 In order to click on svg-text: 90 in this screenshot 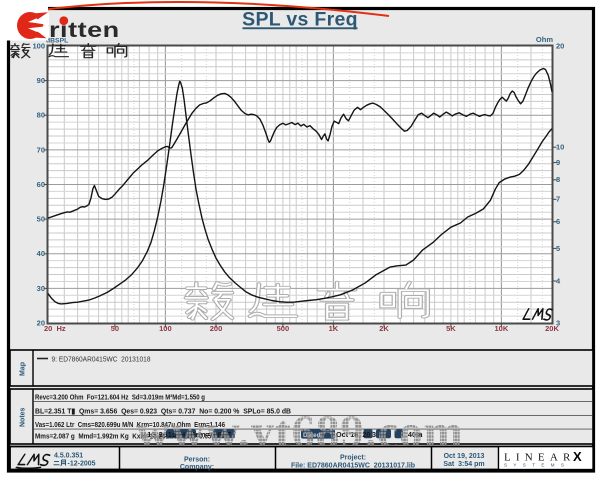, I will do `click(41, 80)`.